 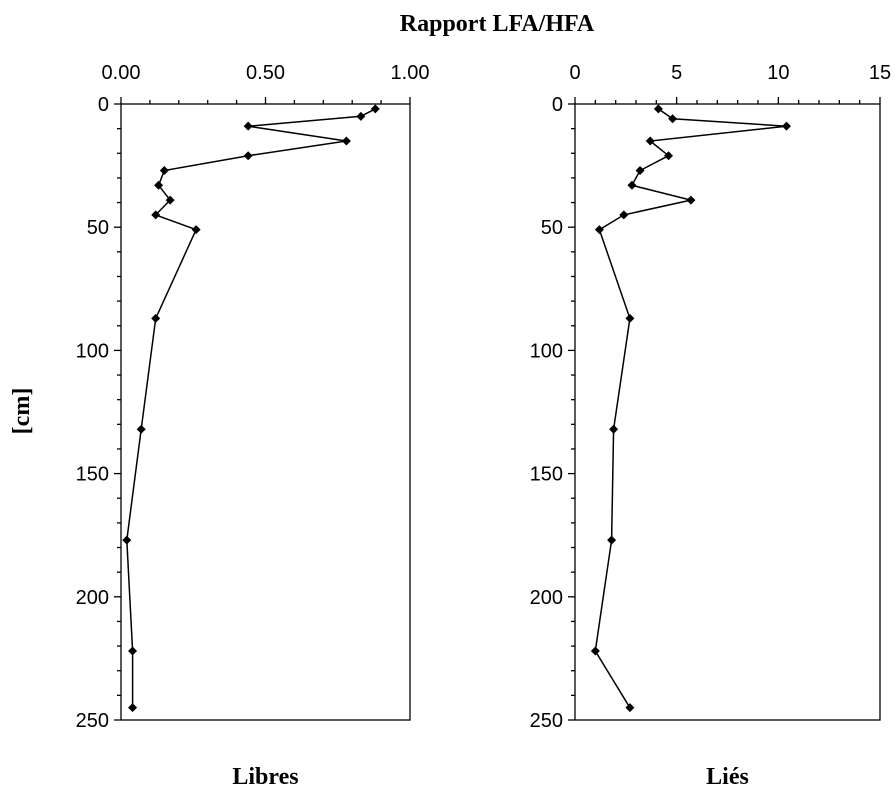 I want to click on x-tick-label: 10, so click(x=778, y=73).